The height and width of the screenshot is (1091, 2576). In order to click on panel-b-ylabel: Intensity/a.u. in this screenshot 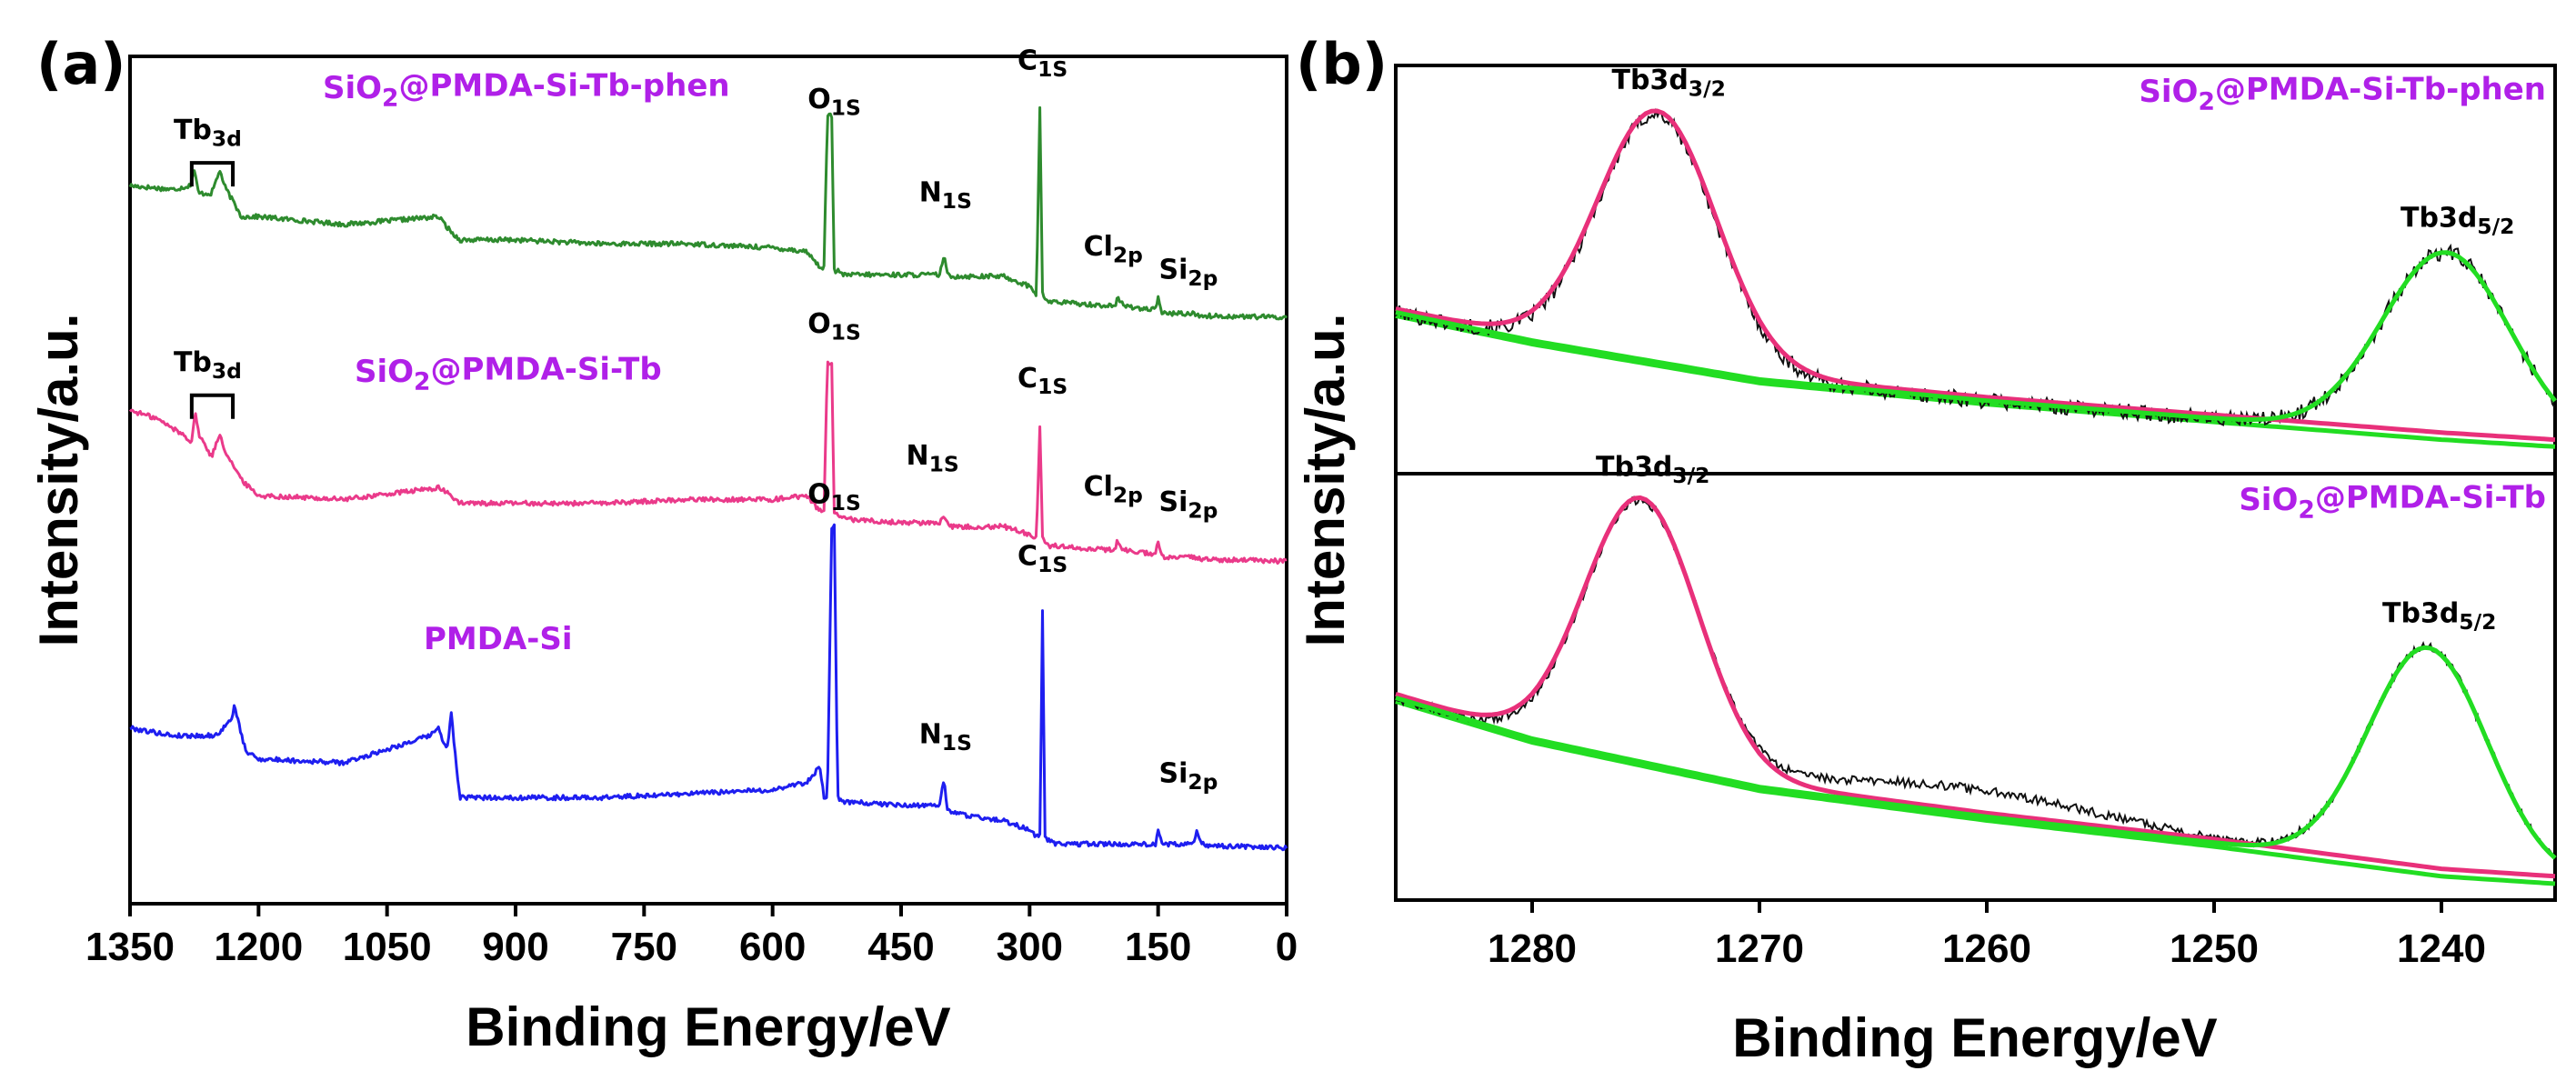, I will do `click(1325, 481)`.